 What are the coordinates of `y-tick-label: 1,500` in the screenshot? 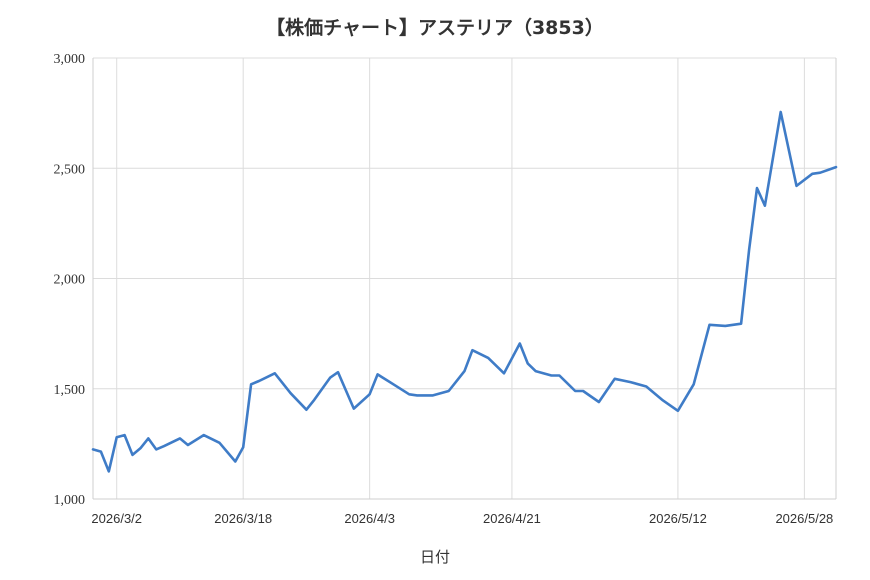 It's located at (70, 390).